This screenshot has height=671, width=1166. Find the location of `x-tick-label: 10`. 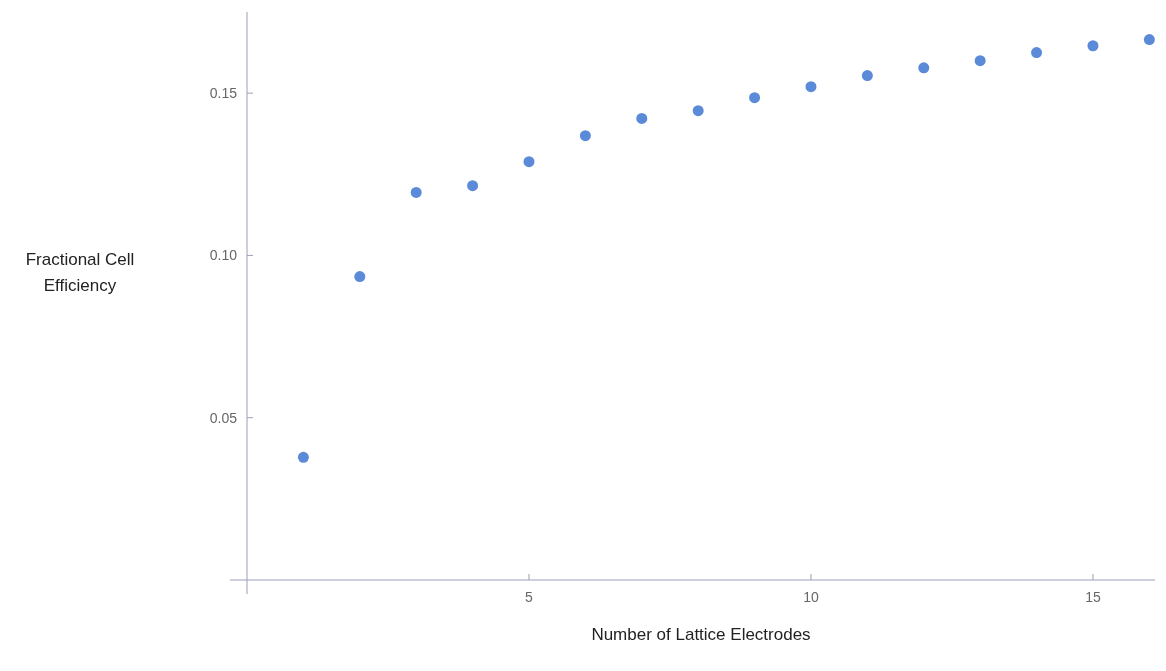

x-tick-label: 10 is located at coordinates (811, 597).